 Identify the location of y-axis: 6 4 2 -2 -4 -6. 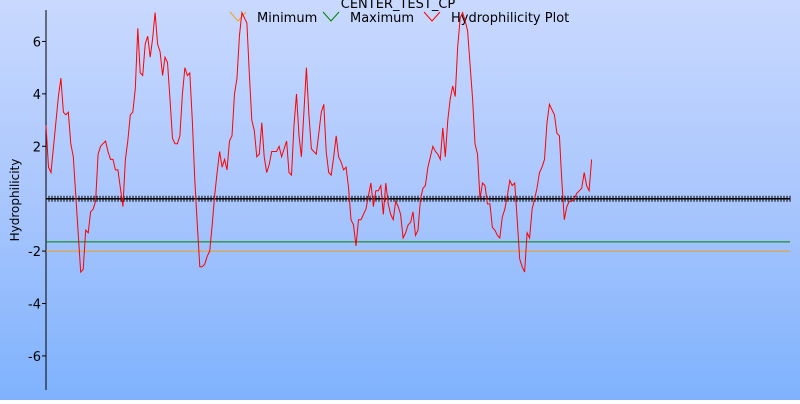
(37, 200).